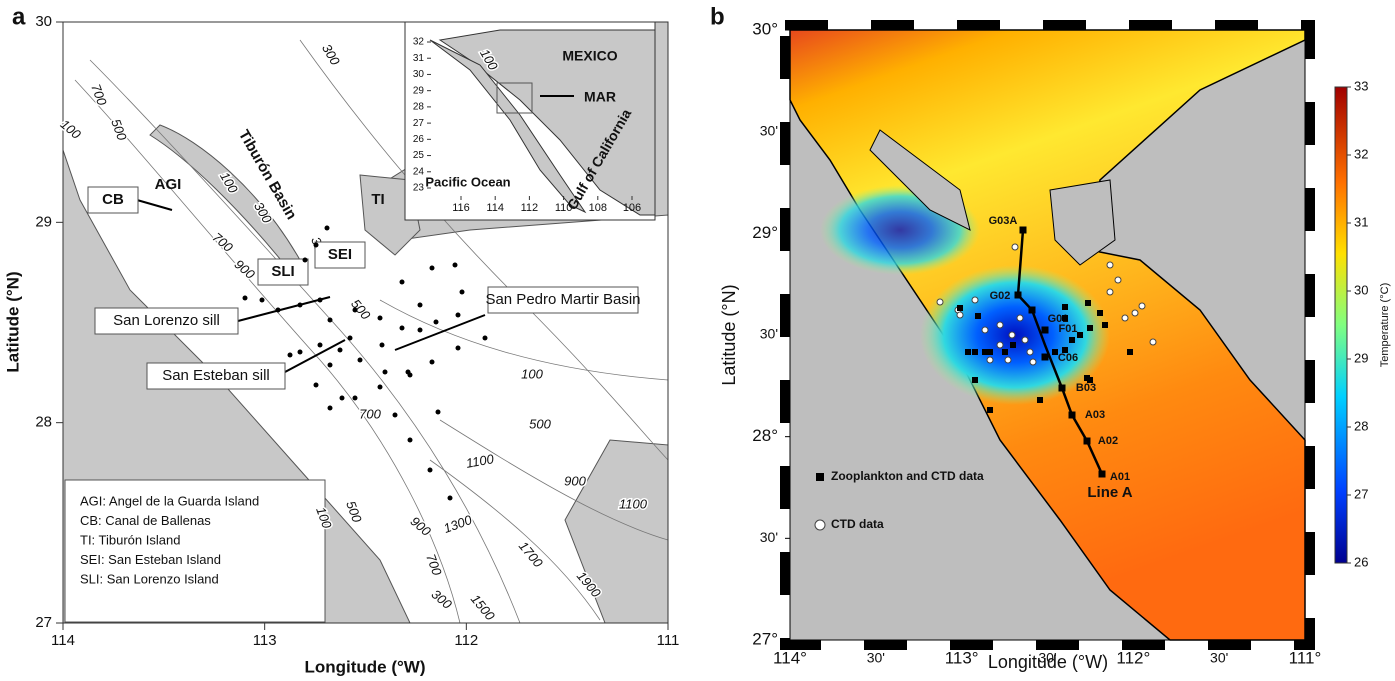 Image resolution: width=1395 pixels, height=681 pixels. What do you see at coordinates (370, 413) in the screenshot?
I see `contour-label: 700` at bounding box center [370, 413].